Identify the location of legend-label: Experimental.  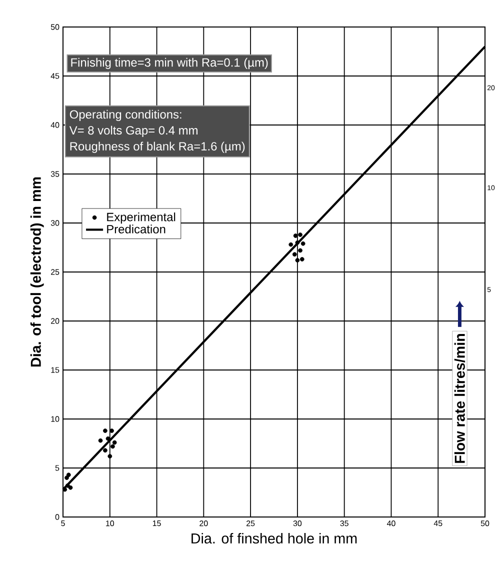
(141, 218).